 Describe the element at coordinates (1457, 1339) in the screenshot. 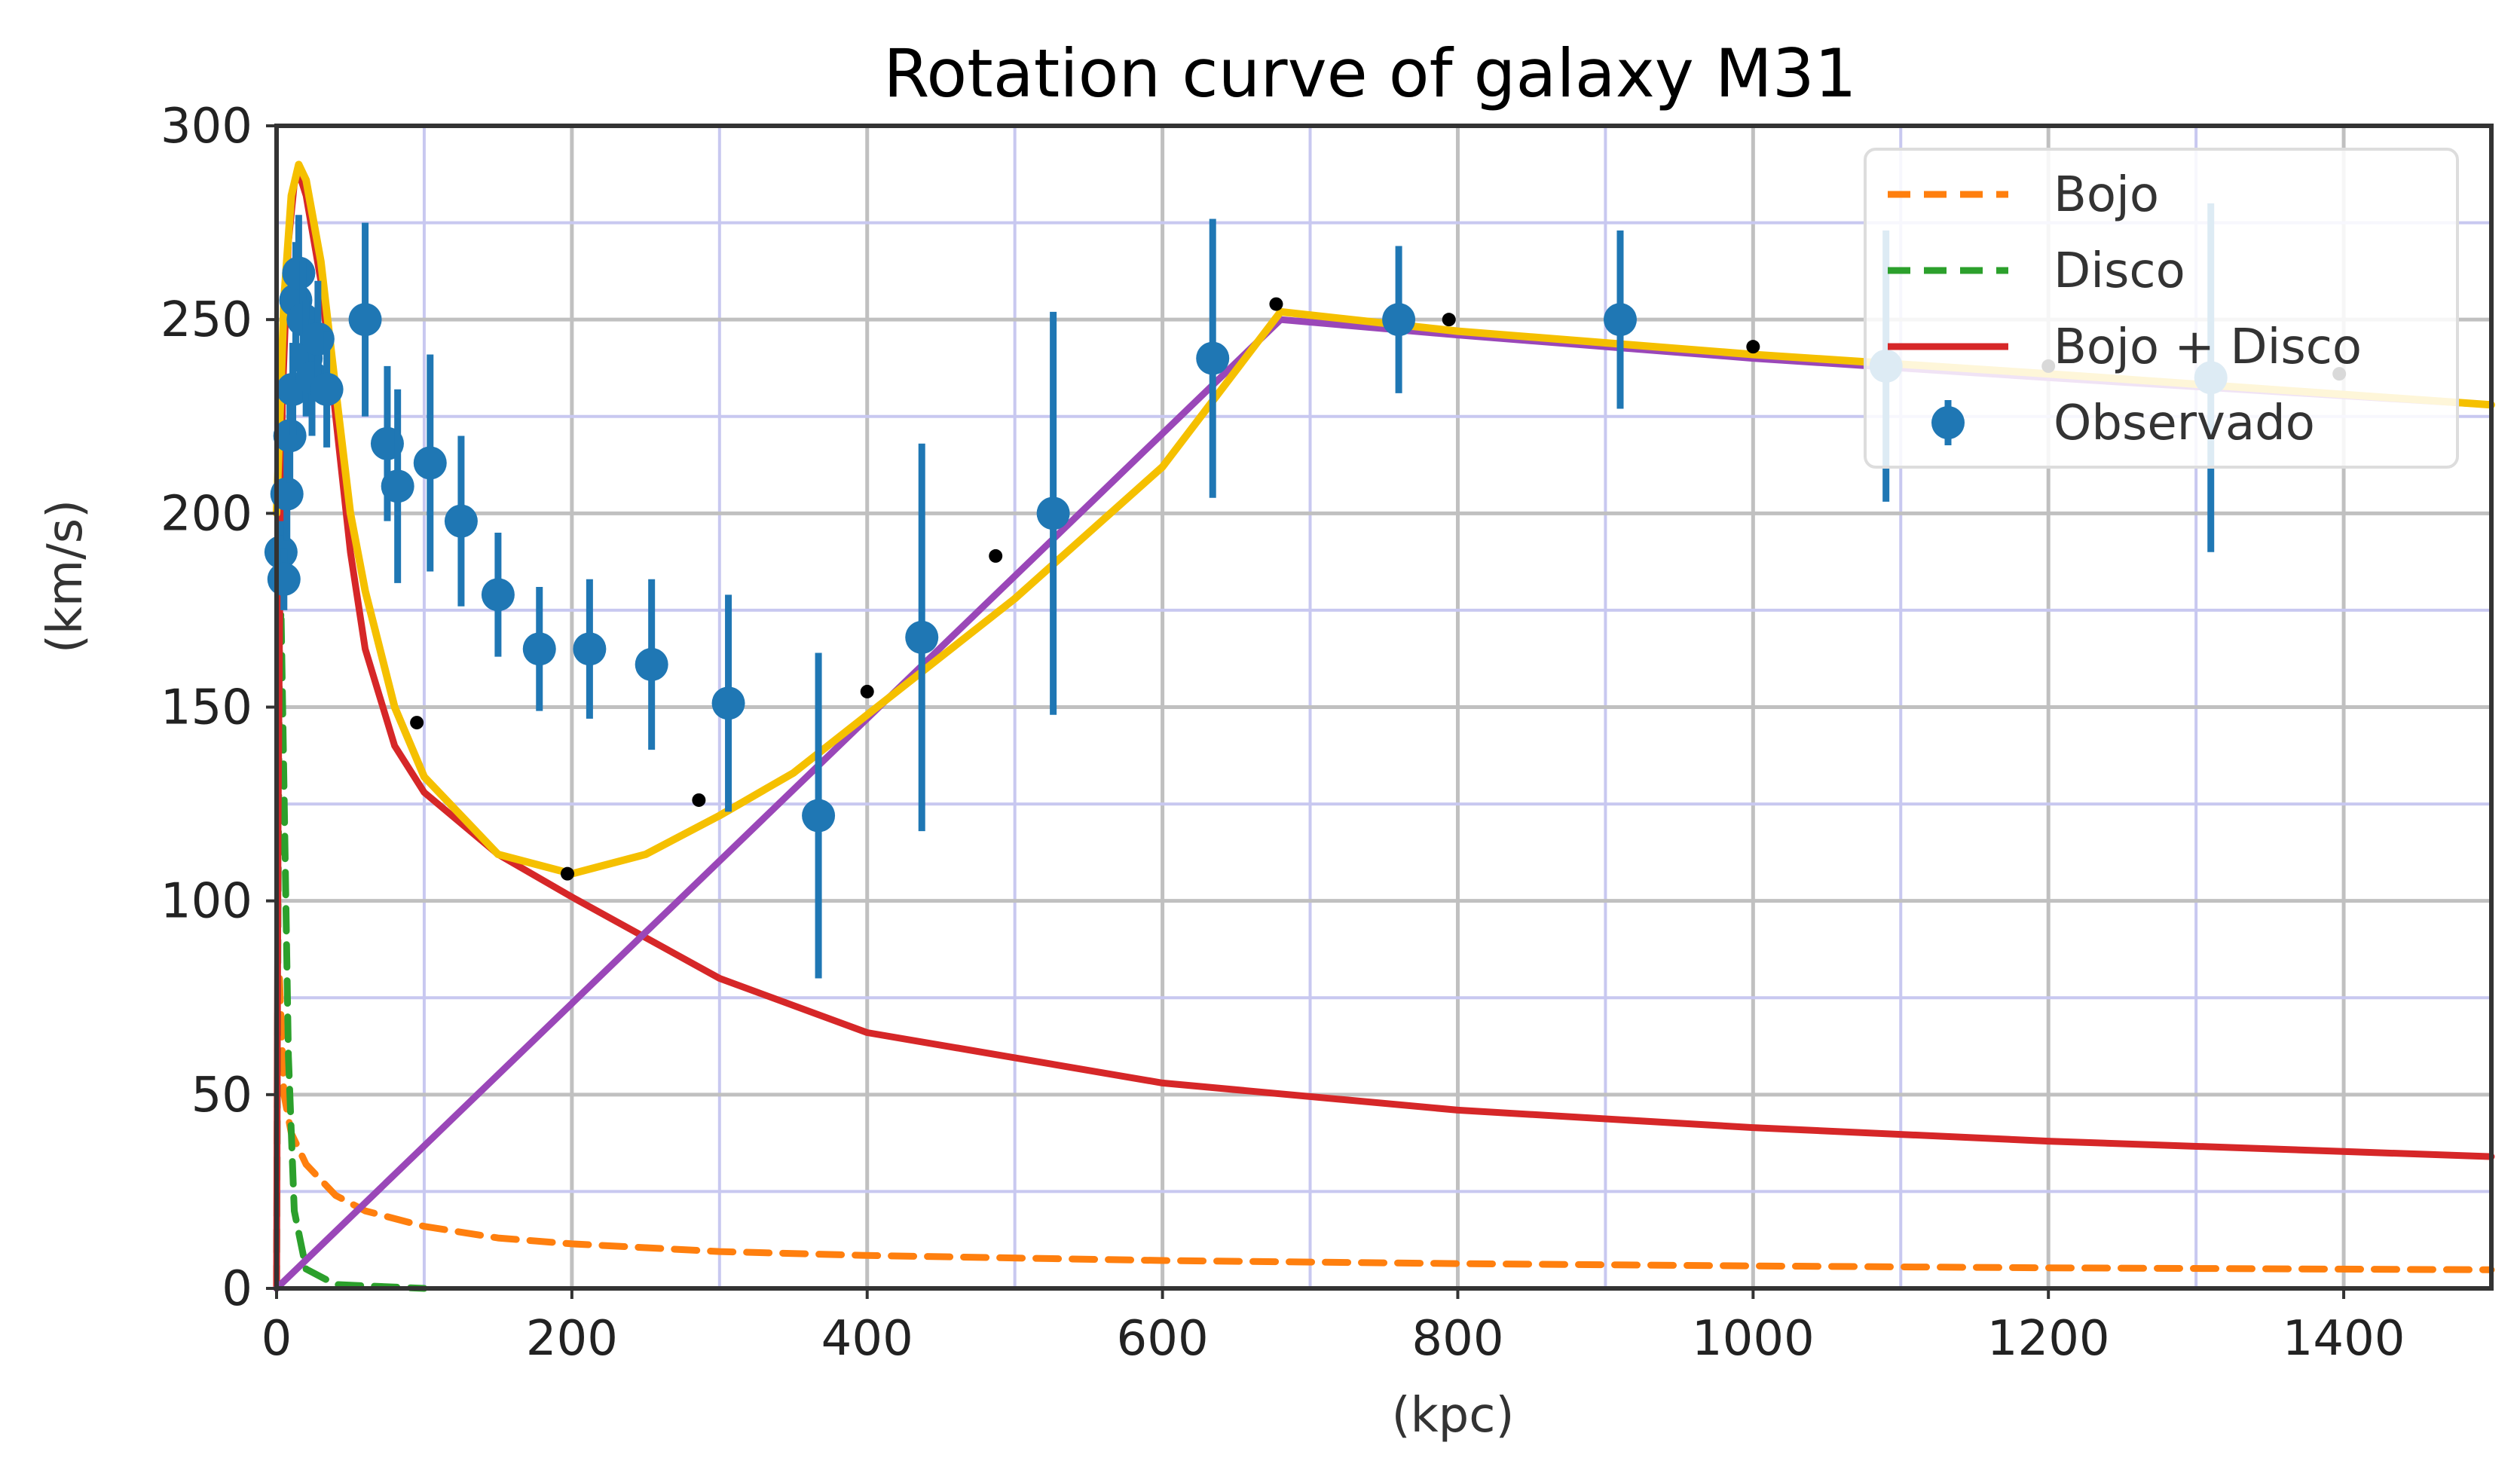

I see `x-tick-label: 800` at that location.